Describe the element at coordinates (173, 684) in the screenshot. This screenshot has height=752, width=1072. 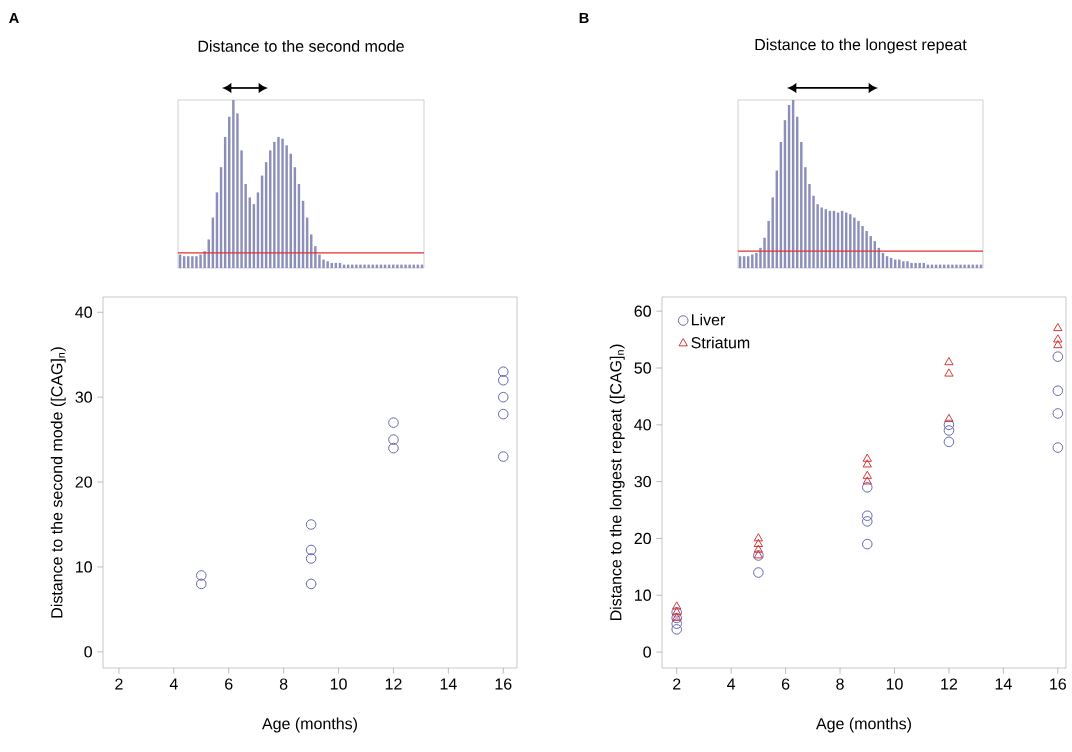
I see `x-tick-label: 4` at that location.